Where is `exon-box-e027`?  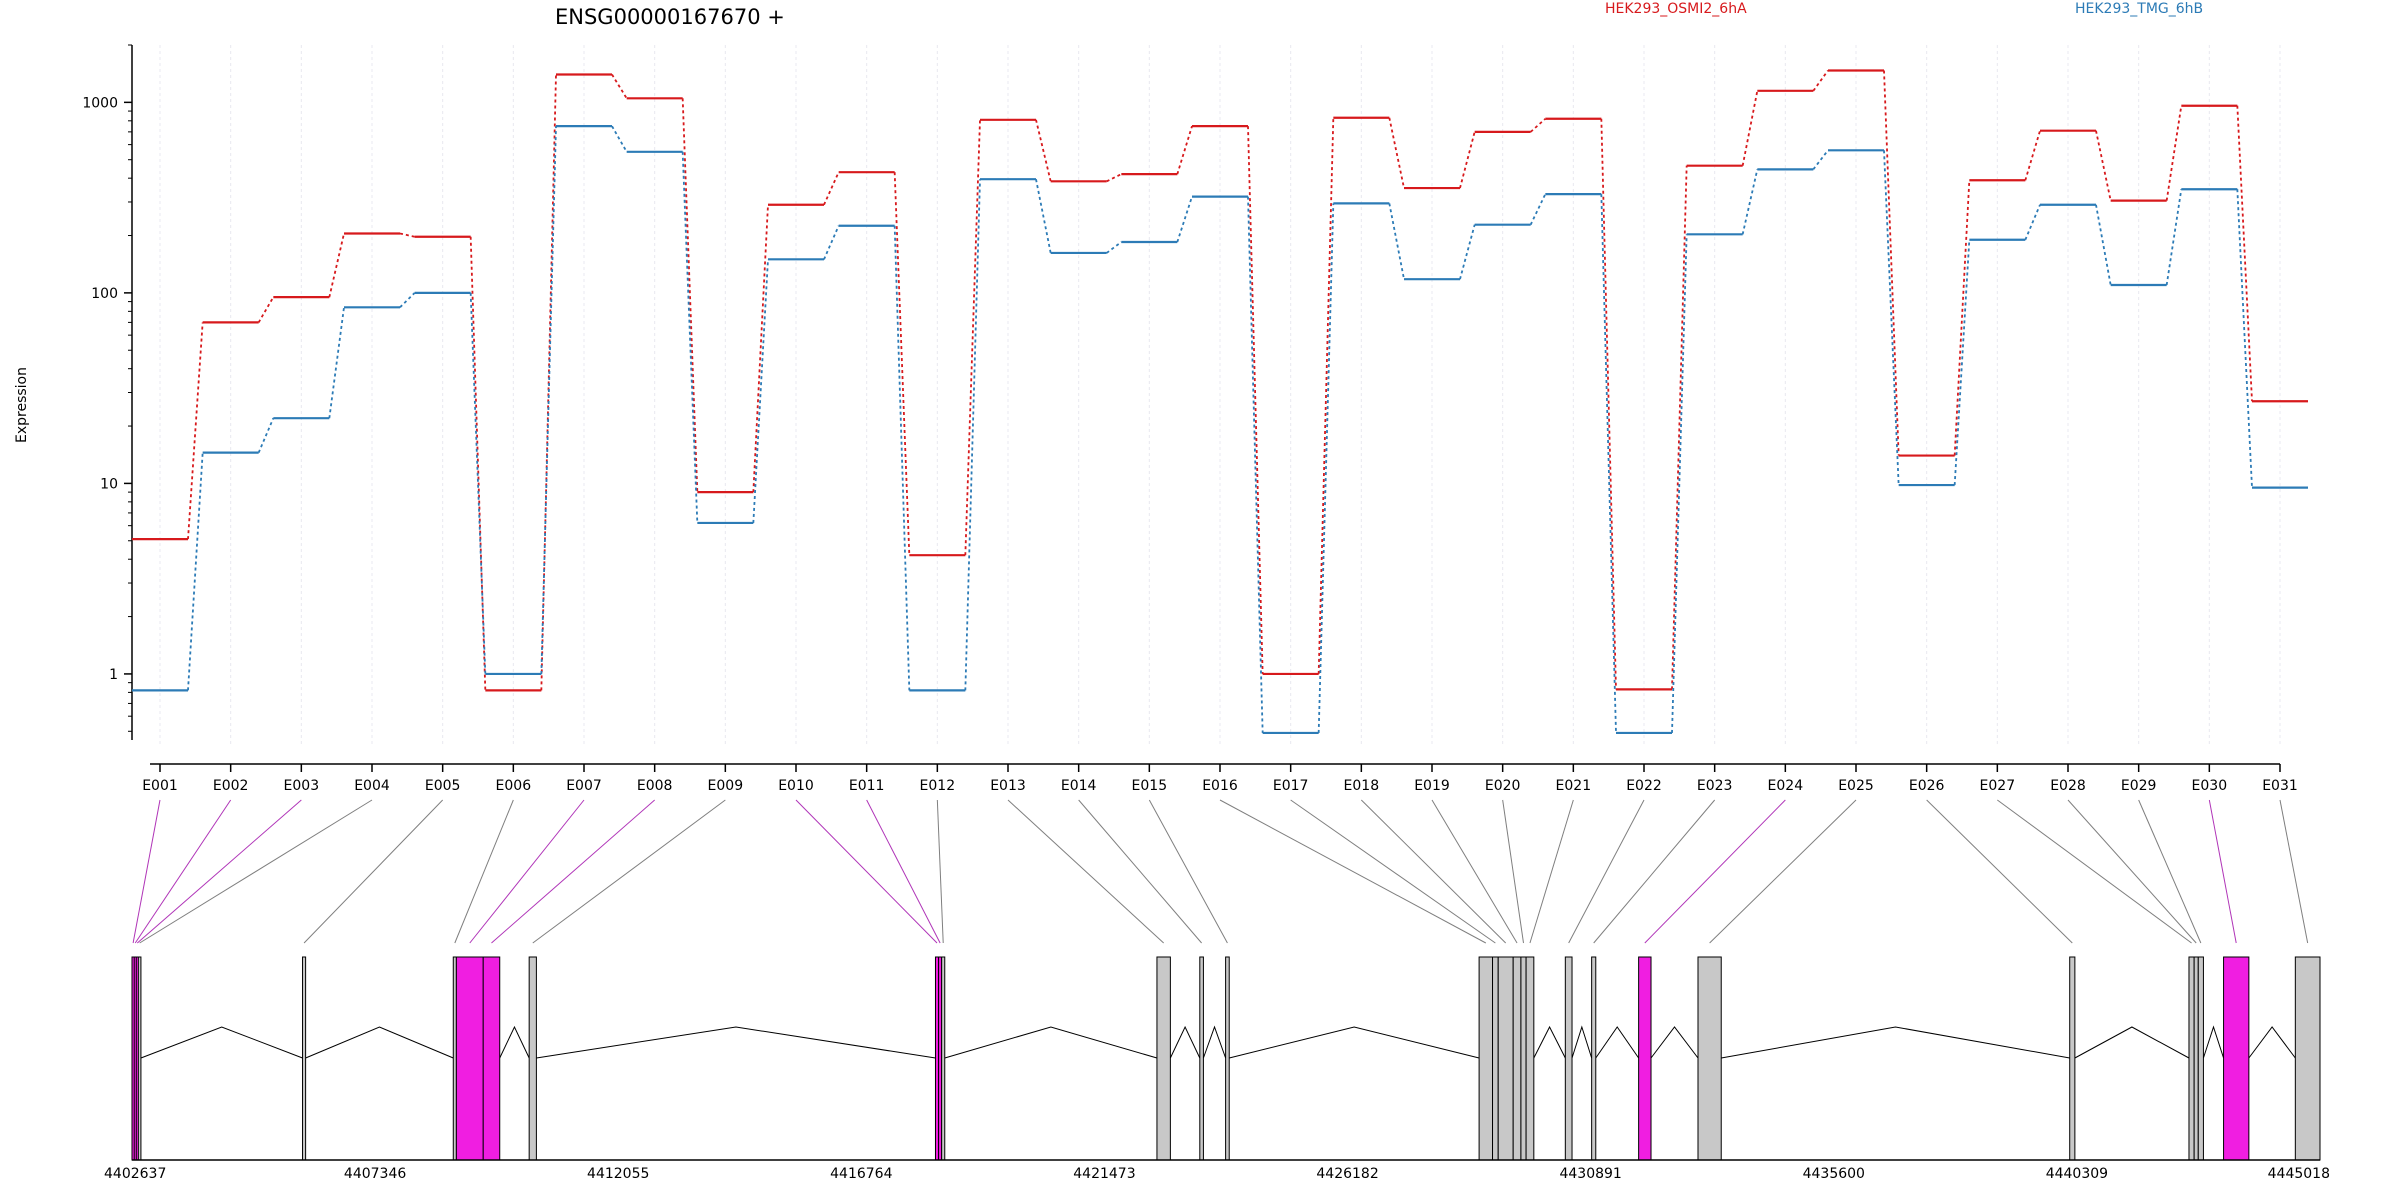
exon-box-e027 is located at coordinates (2191, 1058).